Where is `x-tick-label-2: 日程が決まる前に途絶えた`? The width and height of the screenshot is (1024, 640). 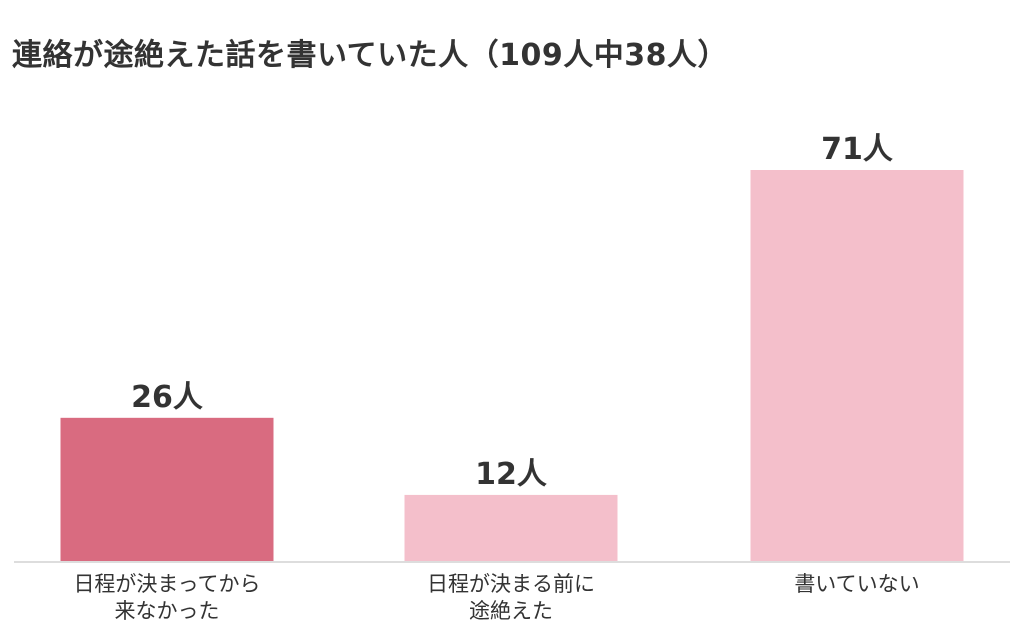 x-tick-label-2: 日程が決まる前に途絶えた is located at coordinates (511, 597).